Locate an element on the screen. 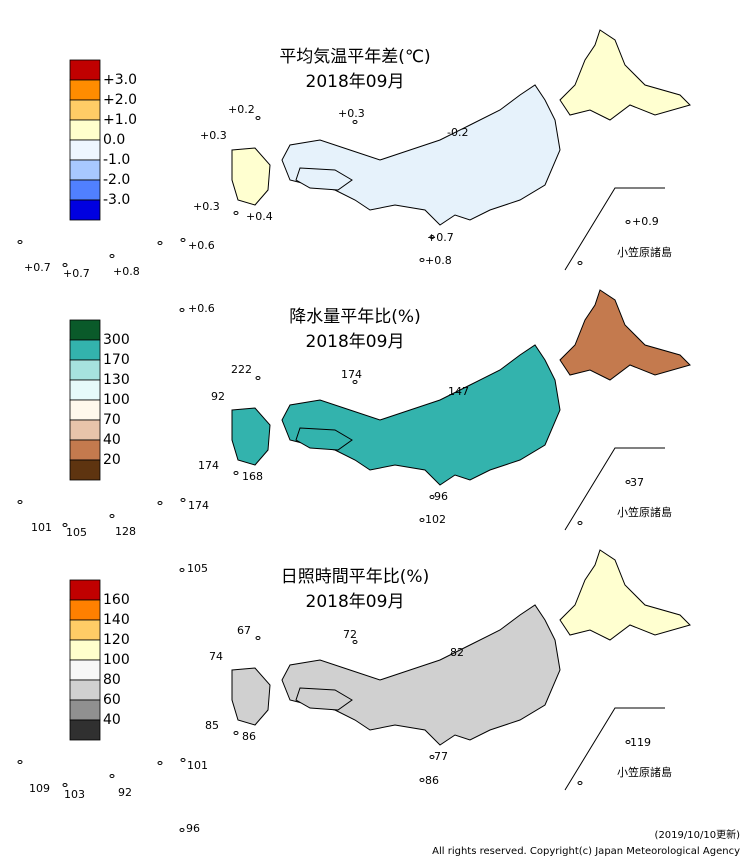 The image size is (750, 860). station-value: 102 is located at coordinates (435, 519).